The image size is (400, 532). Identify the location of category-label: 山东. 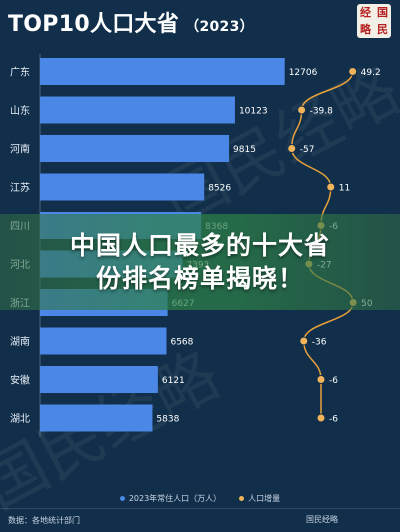
(20, 110).